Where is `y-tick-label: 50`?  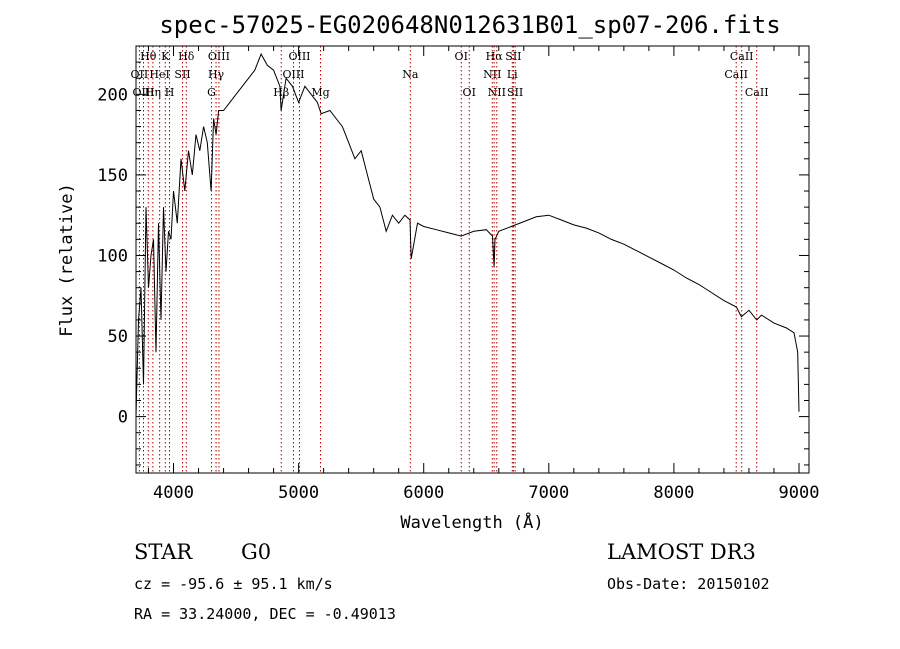 y-tick-label: 50 is located at coordinates (118, 337).